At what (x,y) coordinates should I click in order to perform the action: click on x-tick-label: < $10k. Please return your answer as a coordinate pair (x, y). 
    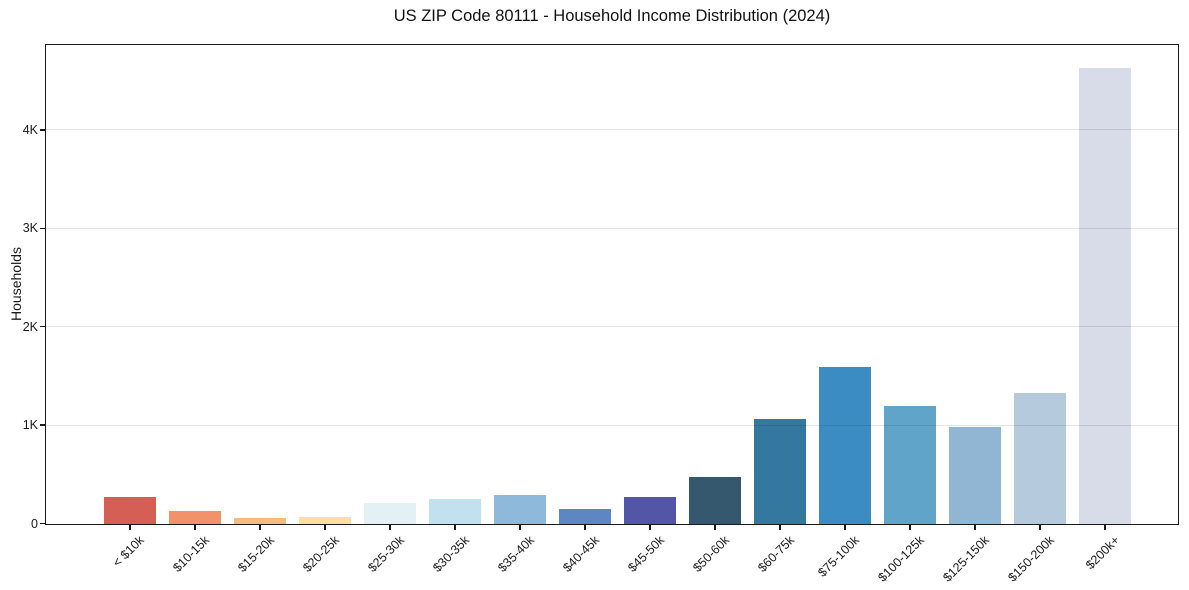
    Looking at the image, I should click on (128, 551).